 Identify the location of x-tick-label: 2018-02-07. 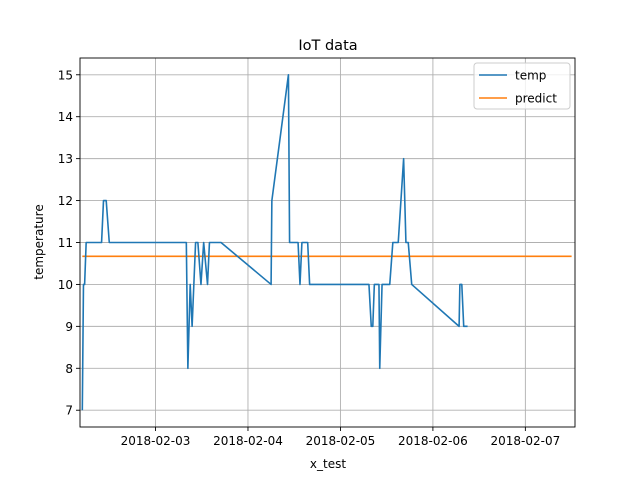
(525, 441).